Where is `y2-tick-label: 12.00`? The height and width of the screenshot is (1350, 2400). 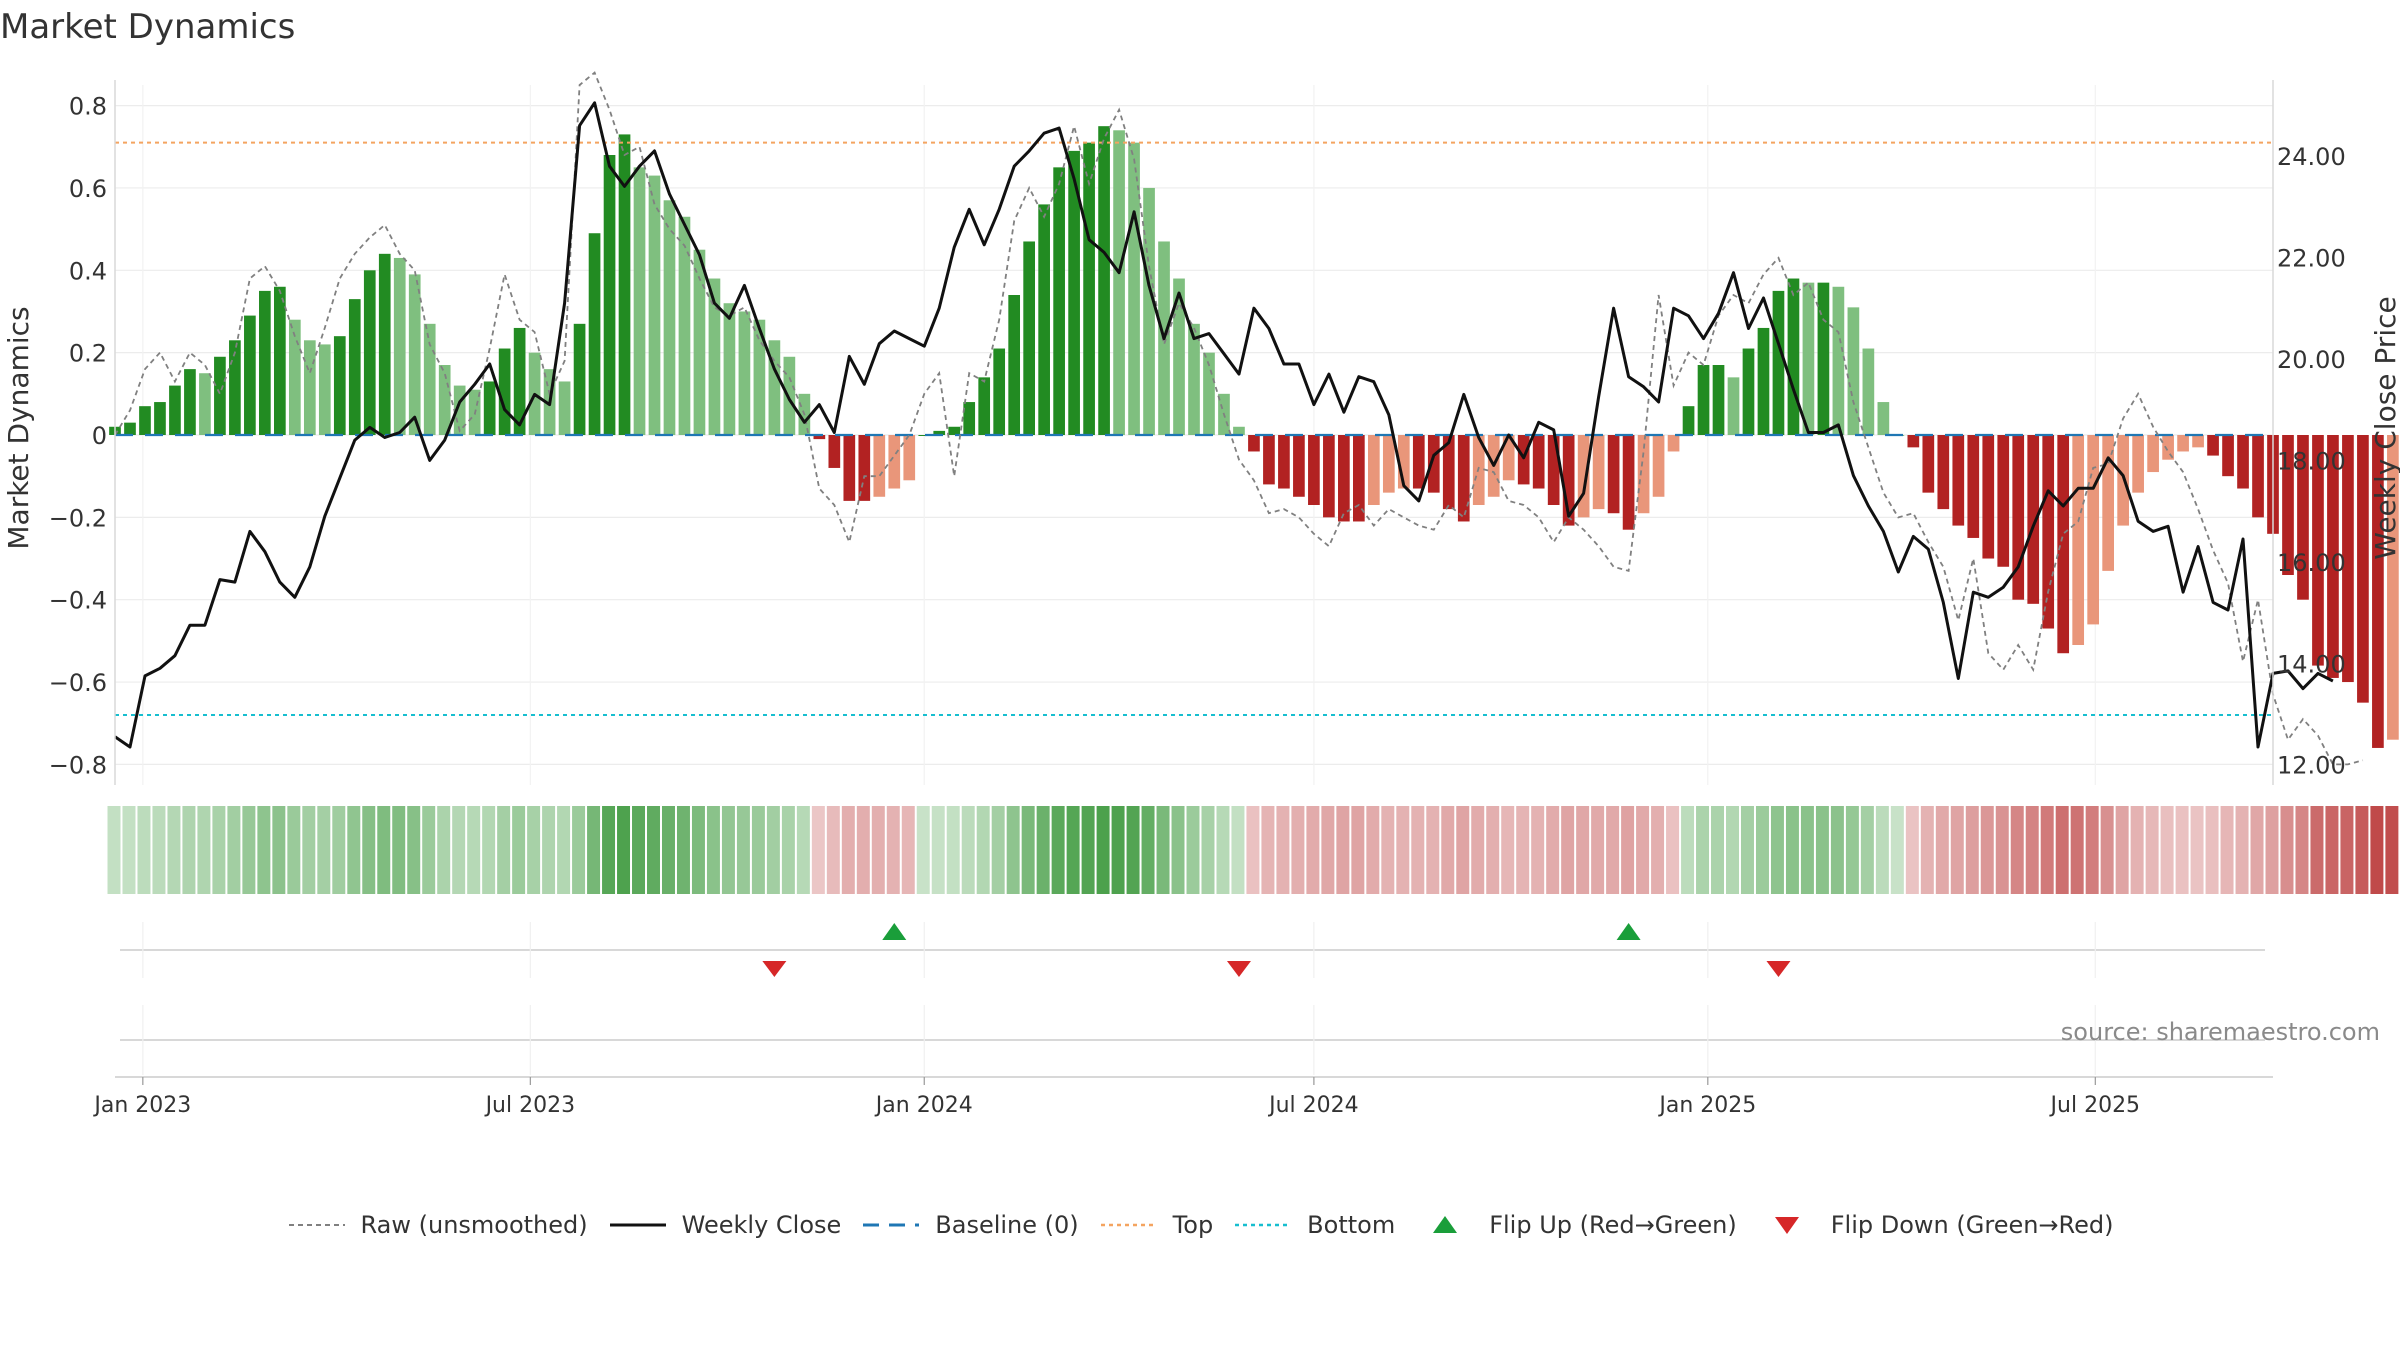 y2-tick-label: 12.00 is located at coordinates (2311, 766).